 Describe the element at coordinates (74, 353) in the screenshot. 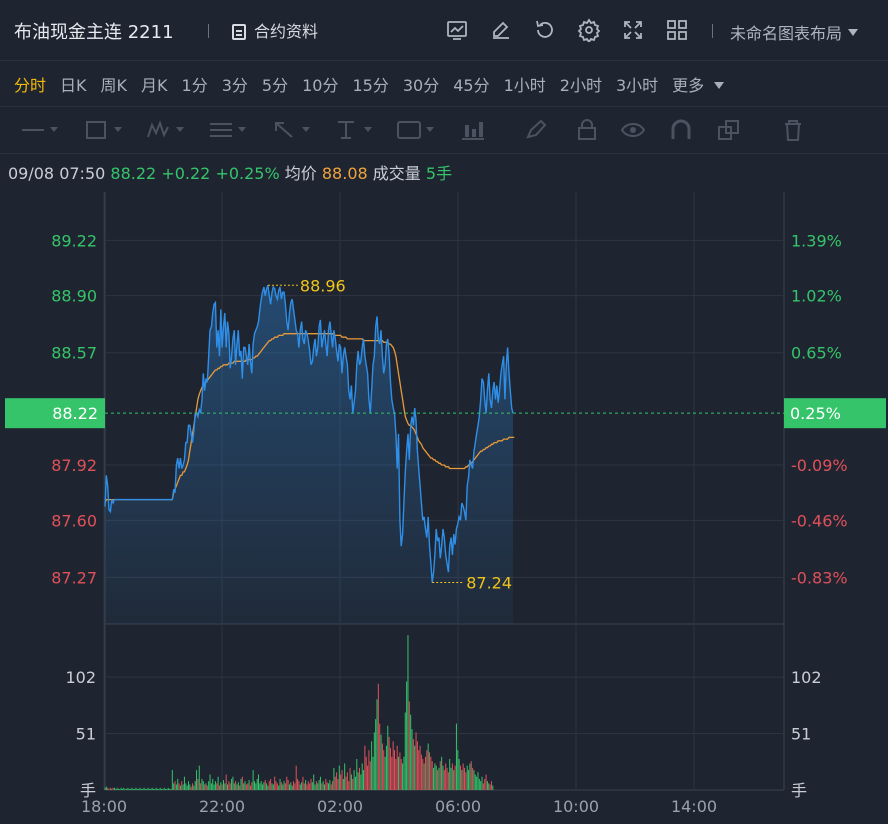

I see `y-left-tick-label: 88.57` at that location.